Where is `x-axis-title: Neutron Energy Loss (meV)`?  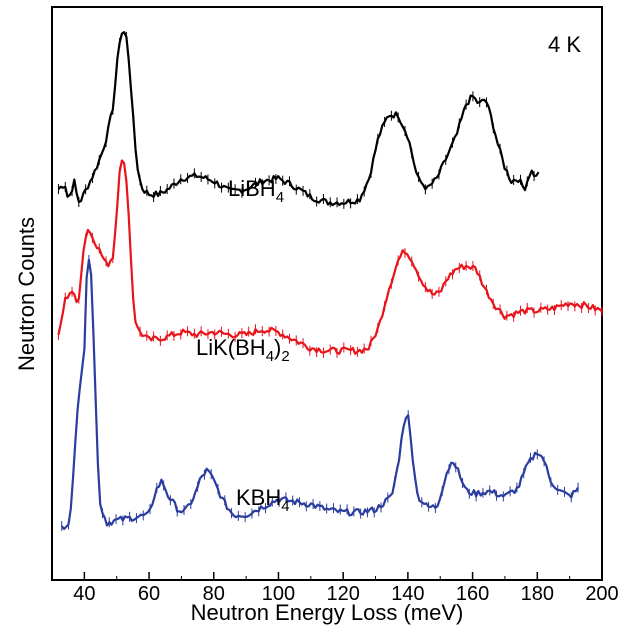
x-axis-title: Neutron Energy Loss (meV) is located at coordinates (327, 612).